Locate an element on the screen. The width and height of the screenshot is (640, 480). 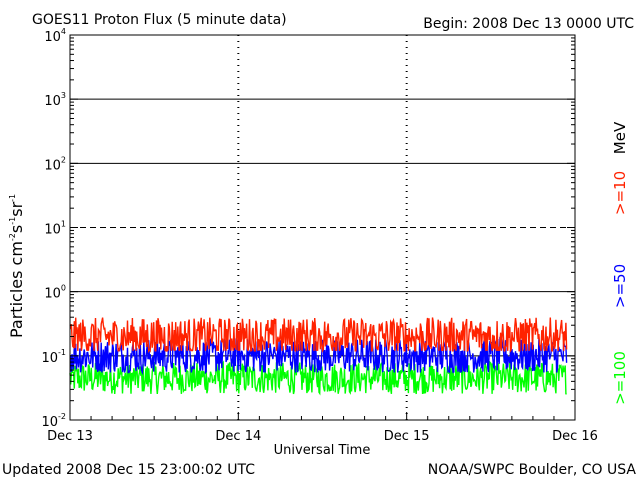
begin-time: Begin: 2008 Dec 13 0000 UTC is located at coordinates (528, 24).